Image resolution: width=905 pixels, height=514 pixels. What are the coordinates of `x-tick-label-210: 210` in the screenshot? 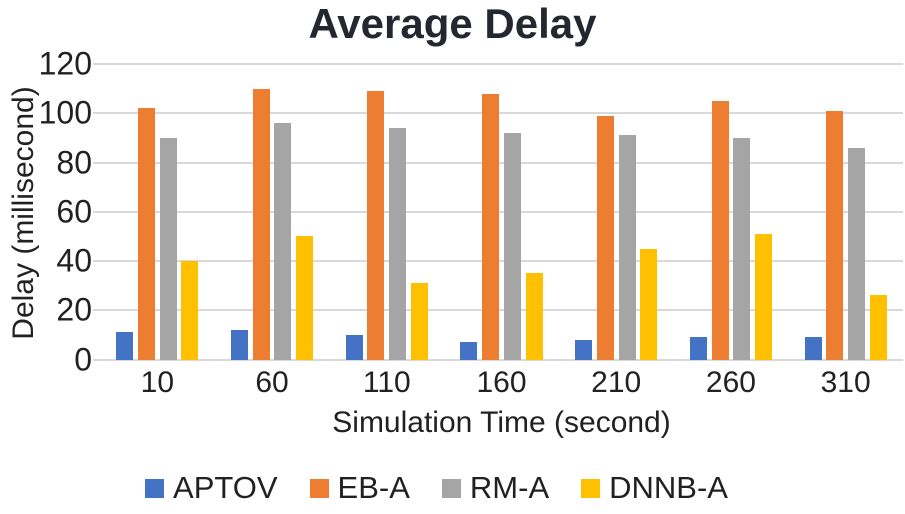 It's located at (616, 382).